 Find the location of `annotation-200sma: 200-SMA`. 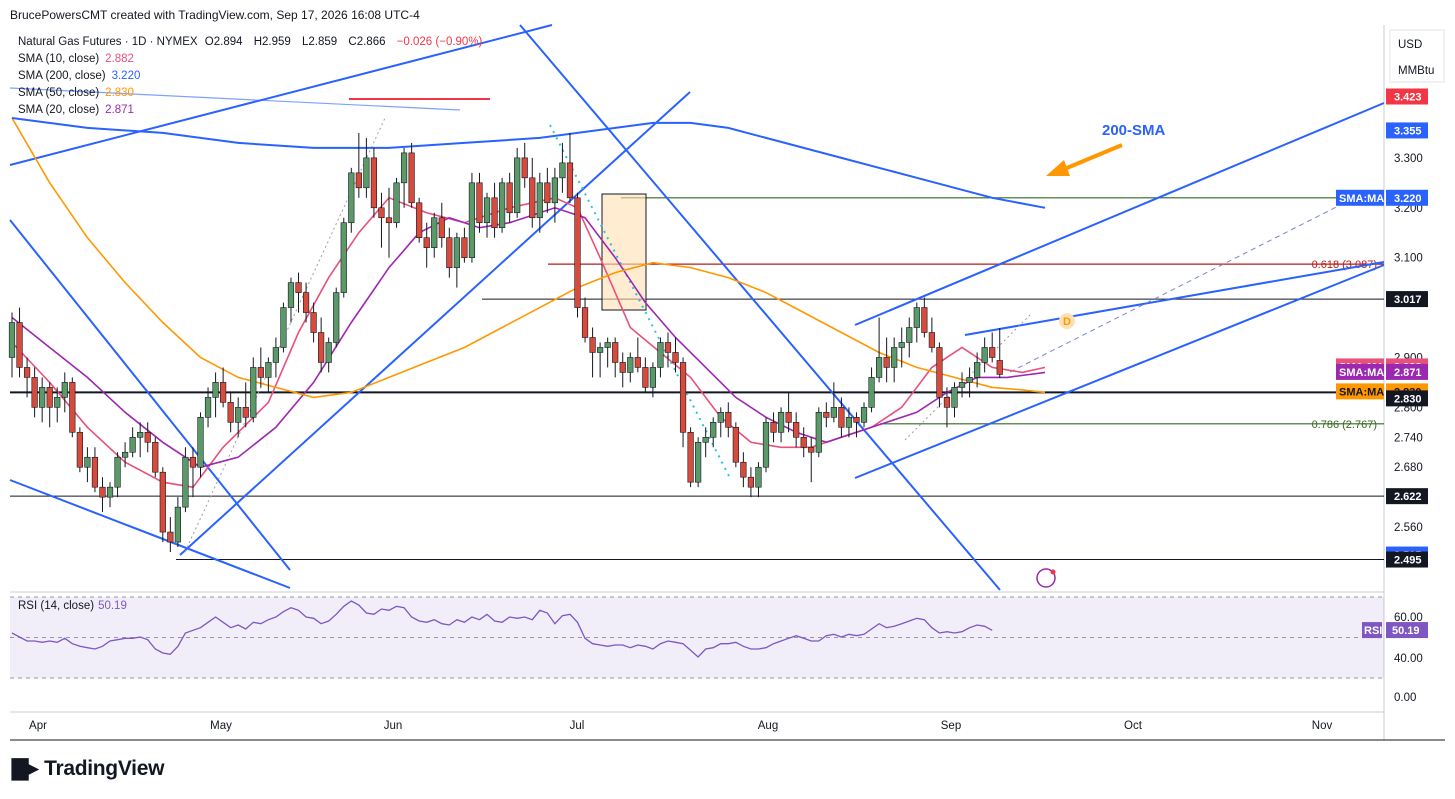

annotation-200sma: 200-SMA is located at coordinates (1134, 130).